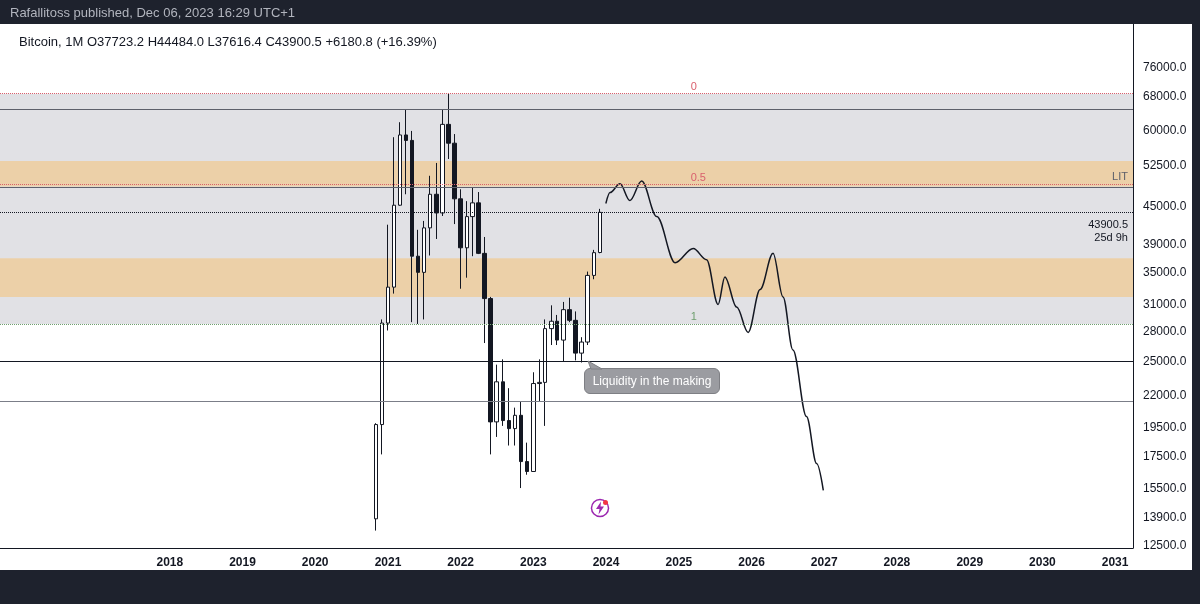 The image size is (1200, 604). I want to click on x-tick-label: 2025, so click(679, 562).